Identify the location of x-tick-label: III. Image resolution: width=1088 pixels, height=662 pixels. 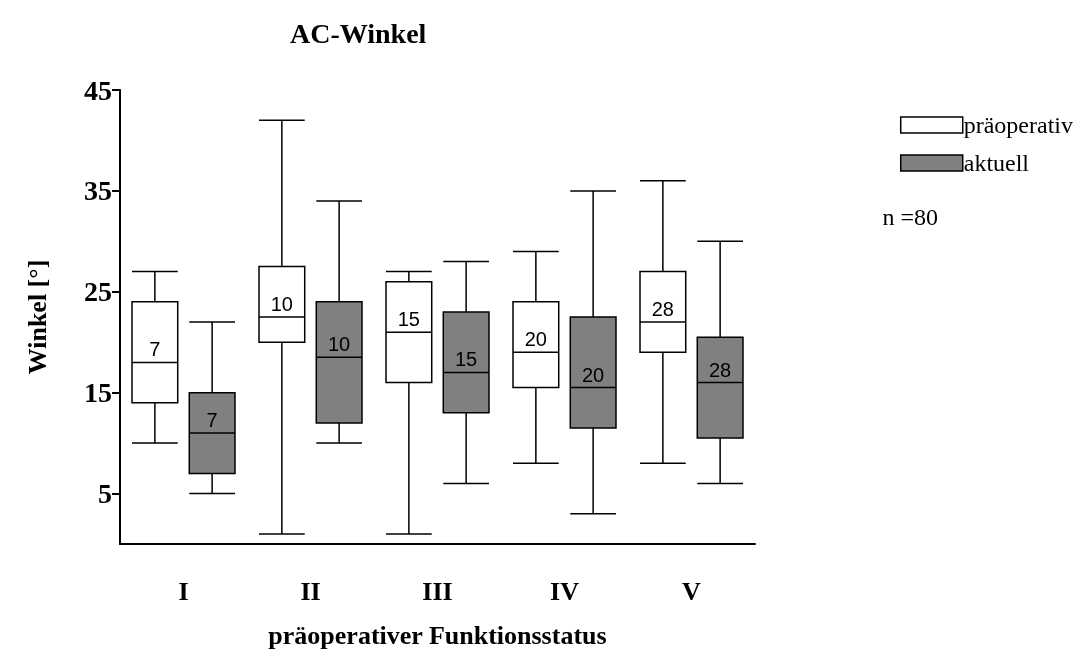
(437, 591).